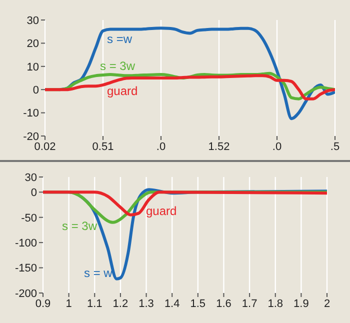  What do you see at coordinates (335, 146) in the screenshot?
I see `x-tick-label: .5` at bounding box center [335, 146].